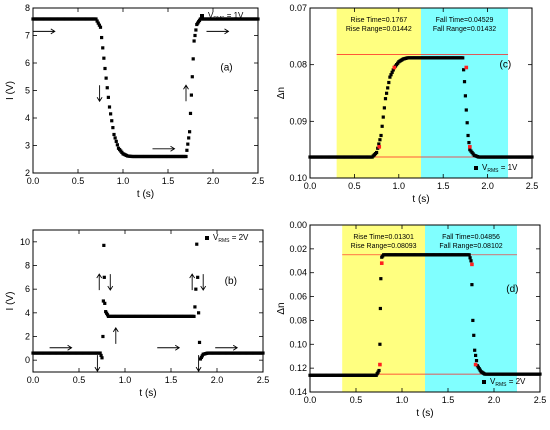 The width and height of the screenshot is (550, 430). What do you see at coordinates (465, 93) in the screenshot?
I see `fall-region` at bounding box center [465, 93].